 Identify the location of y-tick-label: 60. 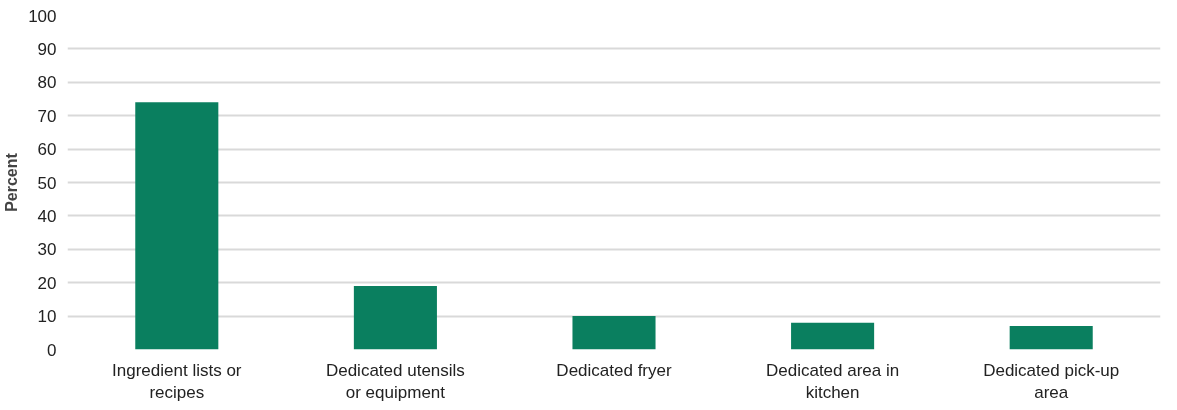
(47, 150).